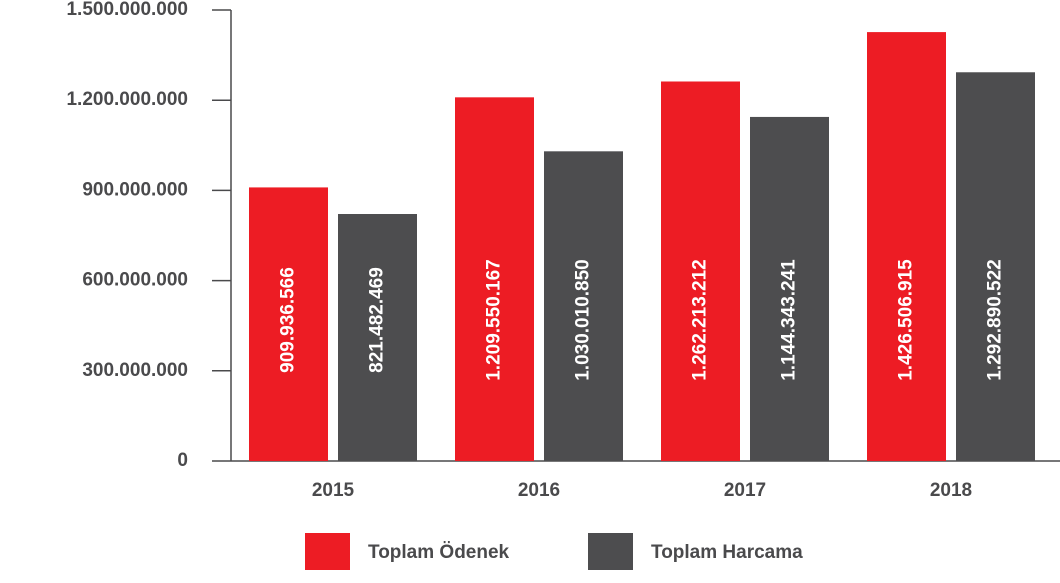  Describe the element at coordinates (377, 320) in the screenshot. I see `value-label: 821.482.469` at that location.